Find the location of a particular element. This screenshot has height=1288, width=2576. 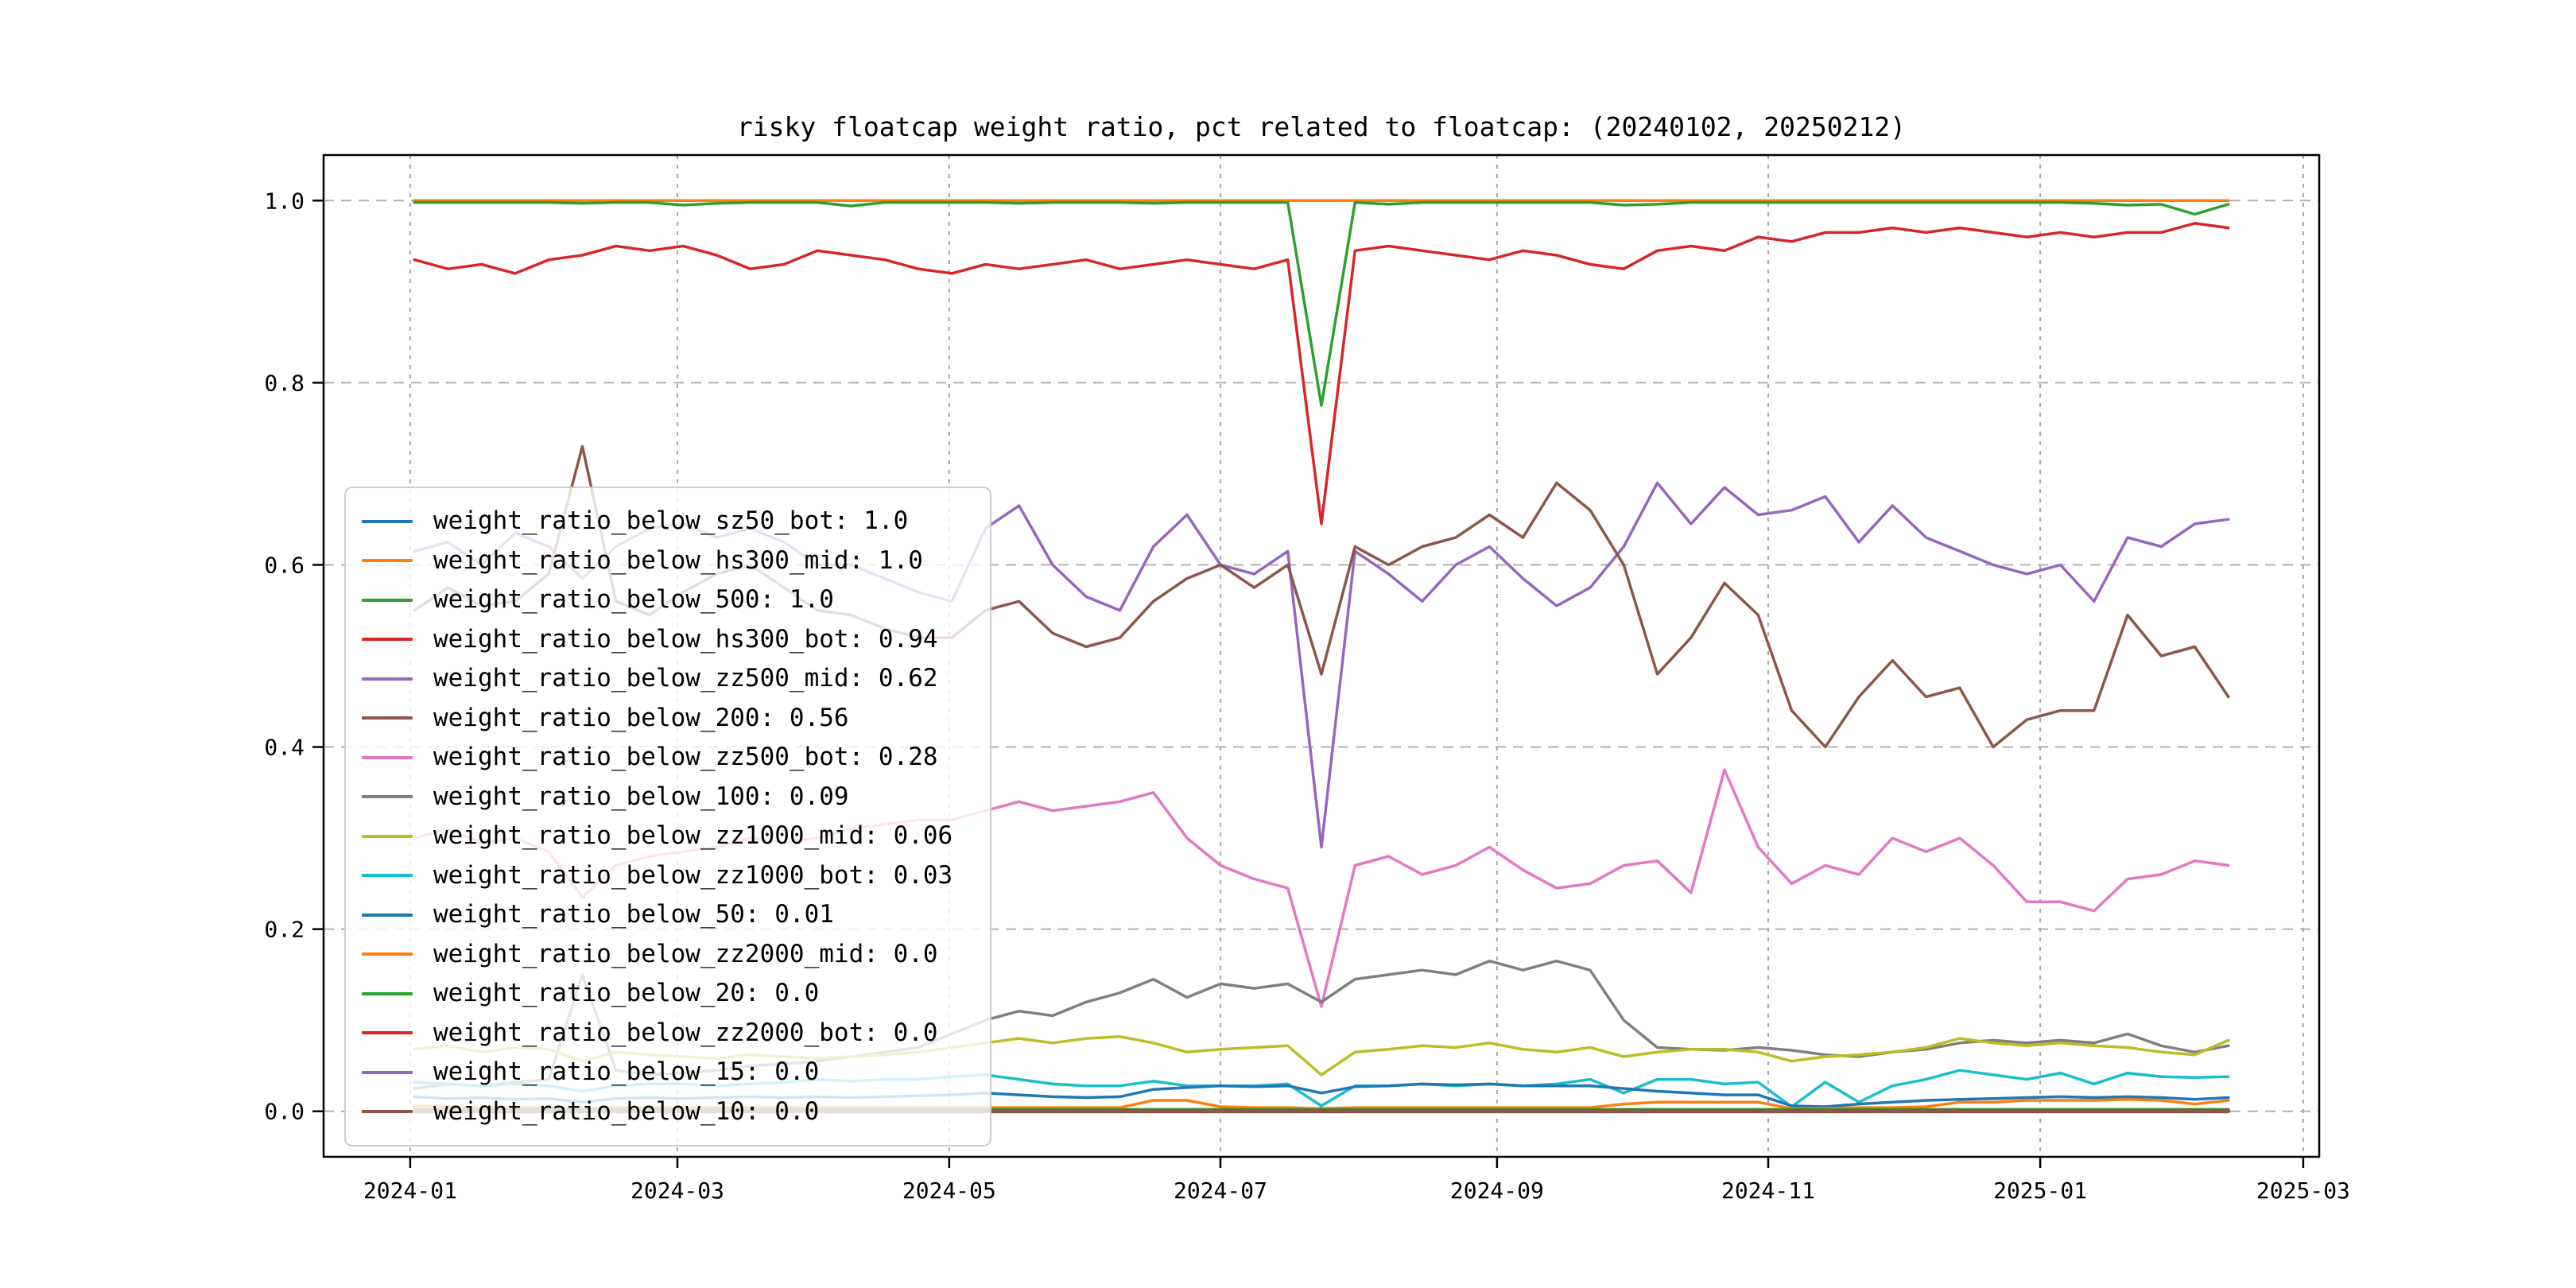

legend-item: weight_ratio_below_zz1000_mid: 0.06 is located at coordinates (672, 836).